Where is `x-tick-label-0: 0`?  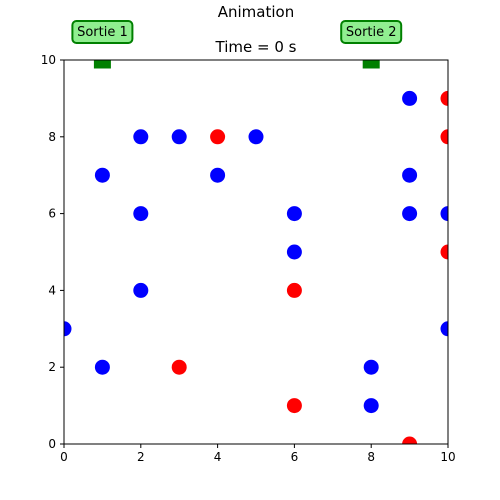
x-tick-label-0: 0 is located at coordinates (64, 457).